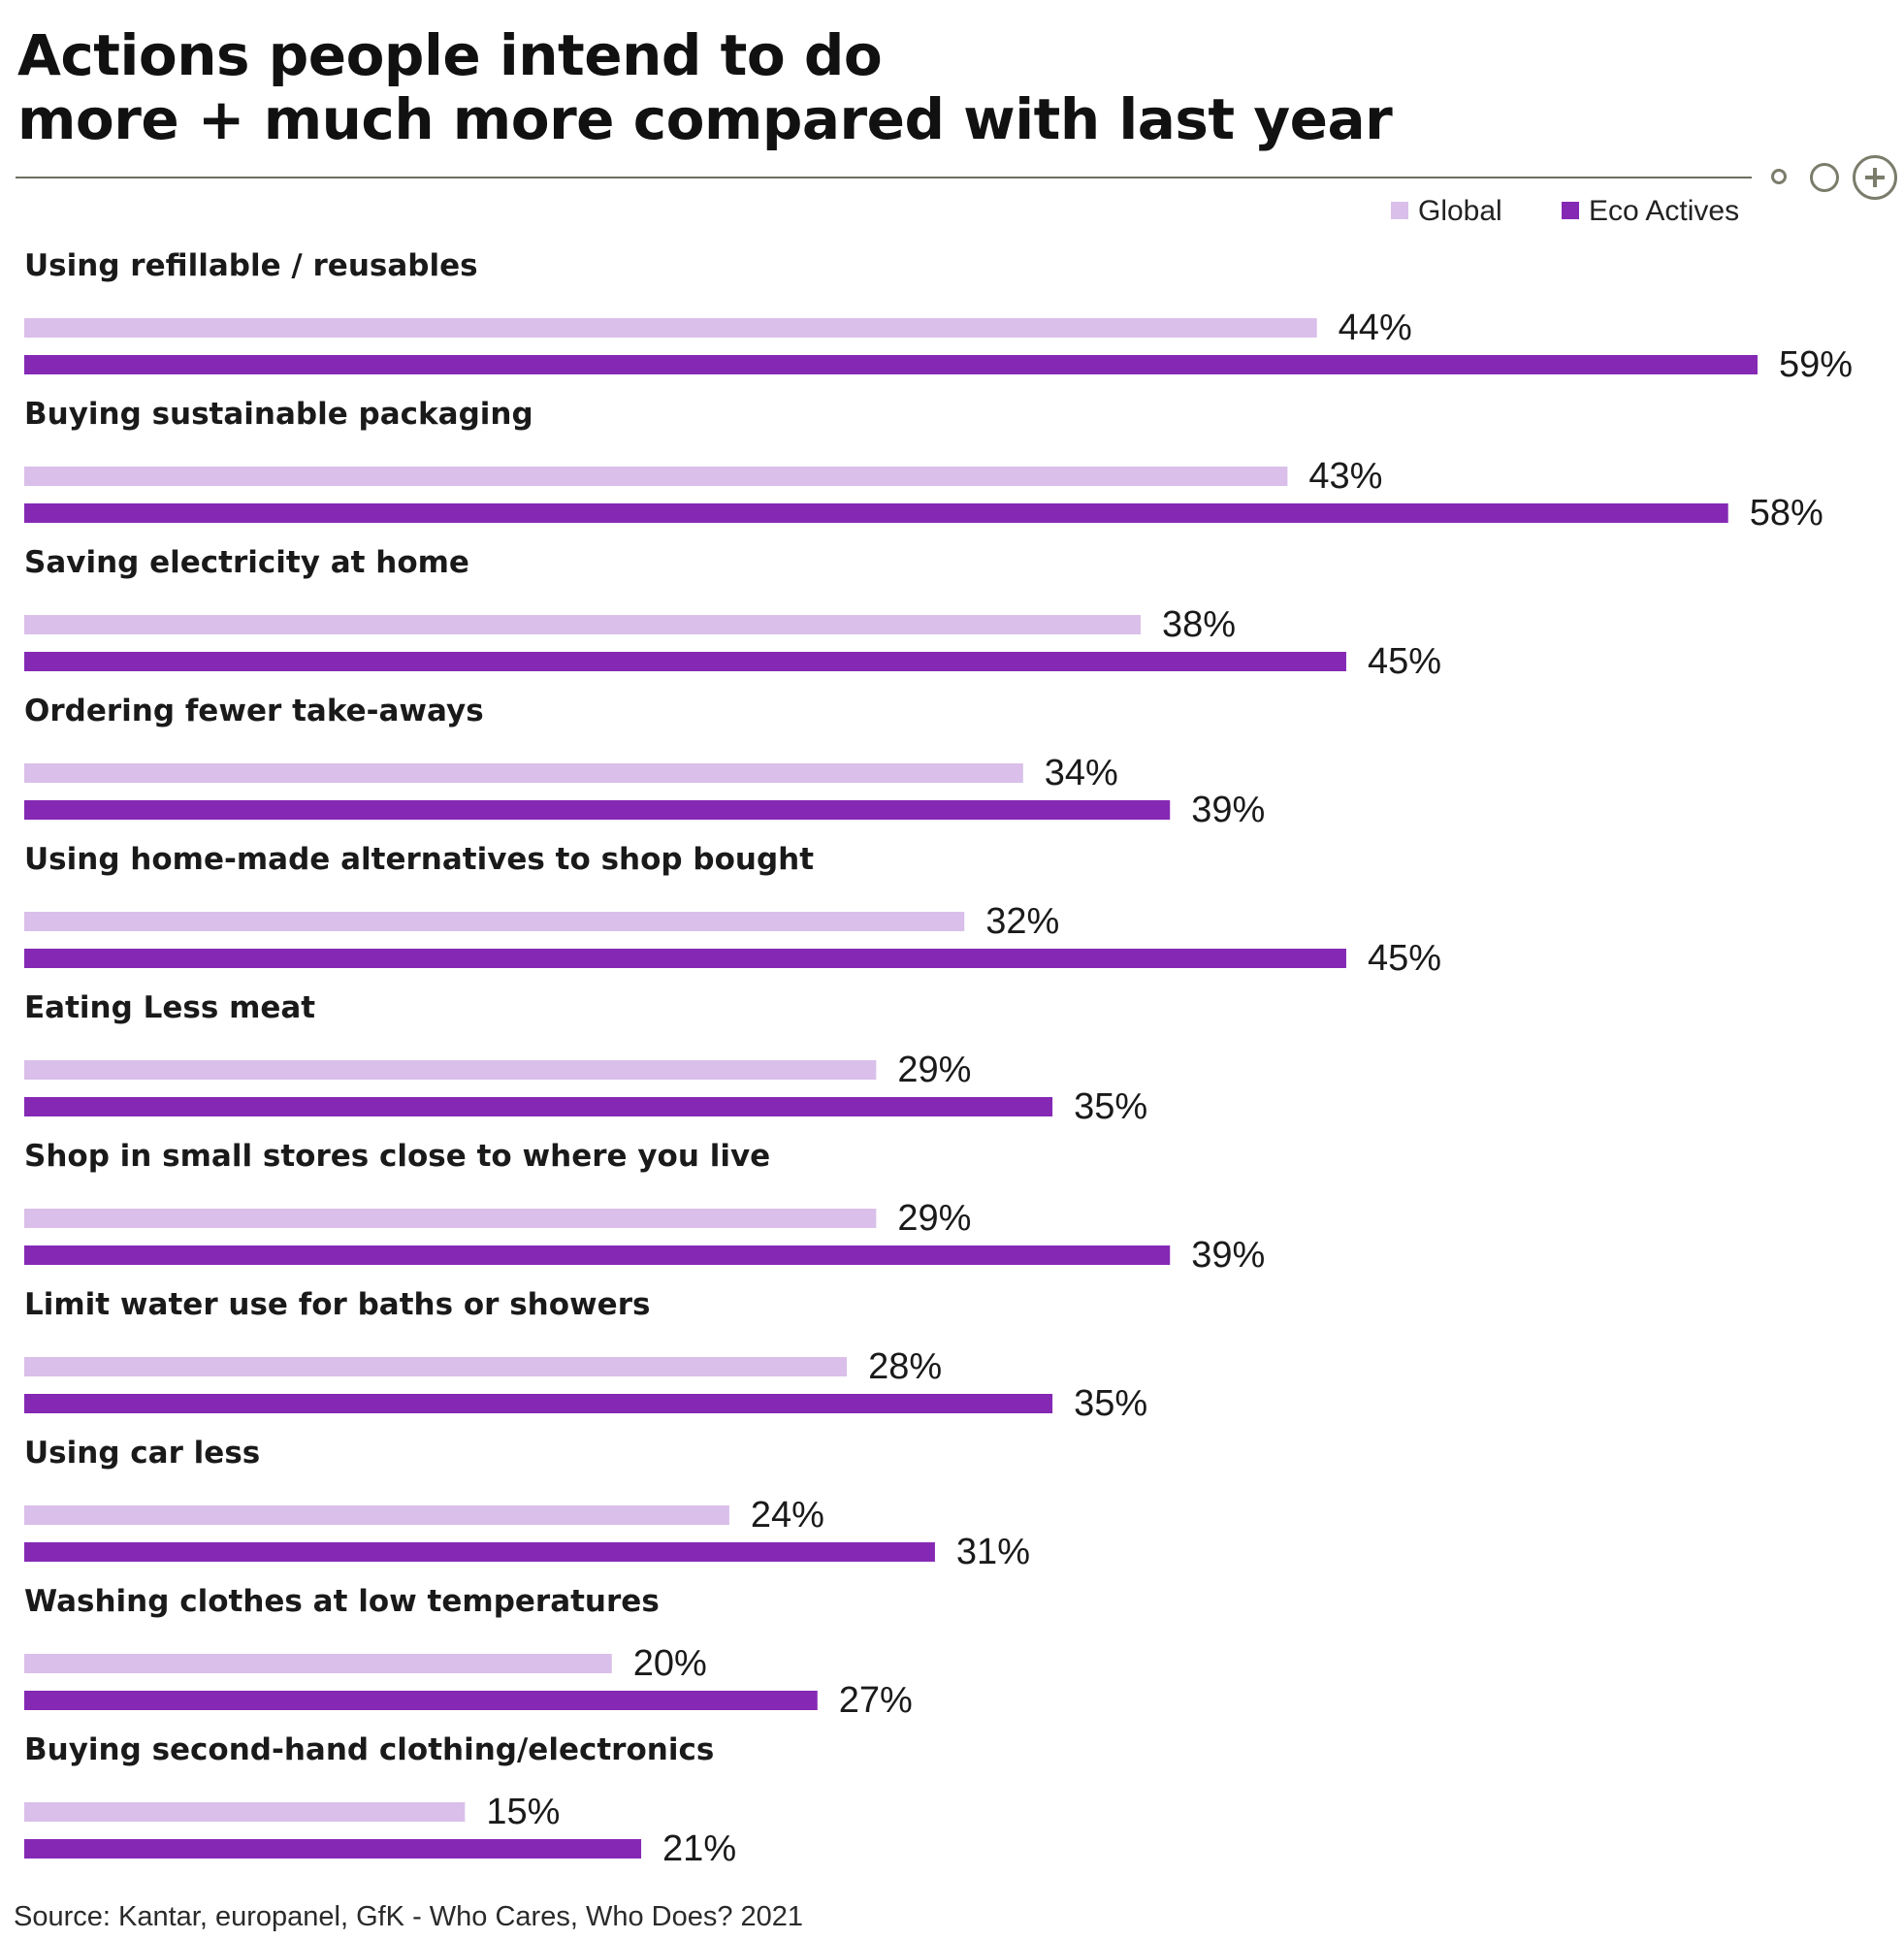 The image size is (1904, 1940). What do you see at coordinates (1399, 211) in the screenshot?
I see `legend-swatch-global` at bounding box center [1399, 211].